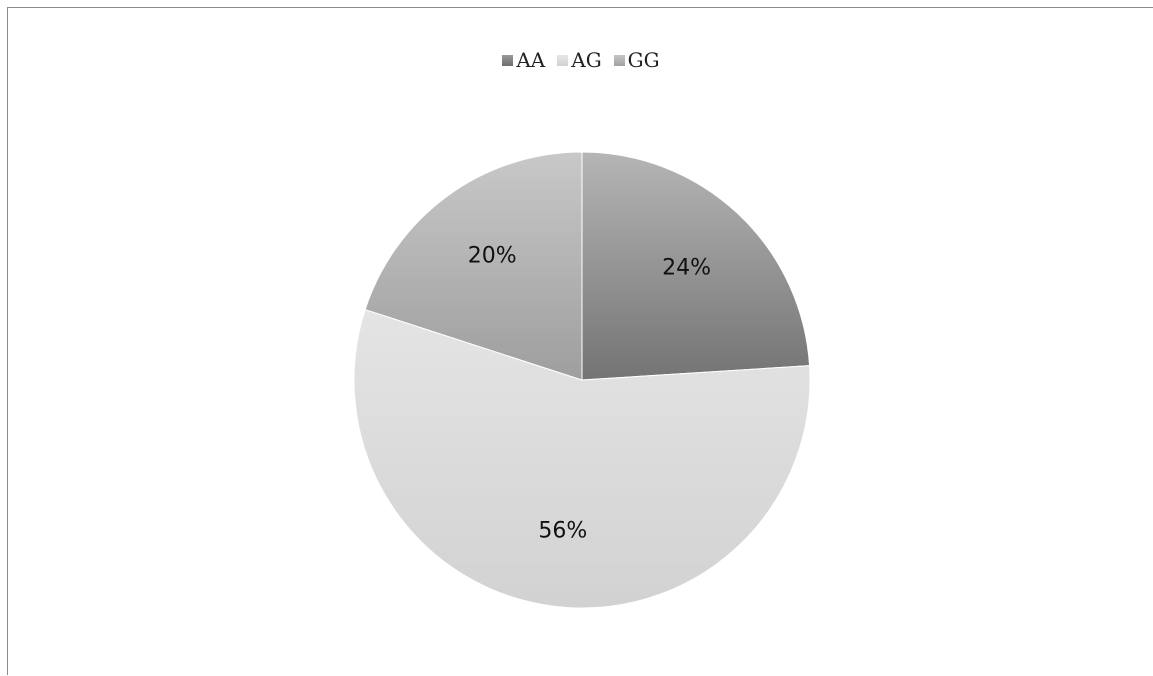 The height and width of the screenshot is (676, 1153). Describe the element at coordinates (563, 60) in the screenshot. I see `legend-swatch-ag` at that location.